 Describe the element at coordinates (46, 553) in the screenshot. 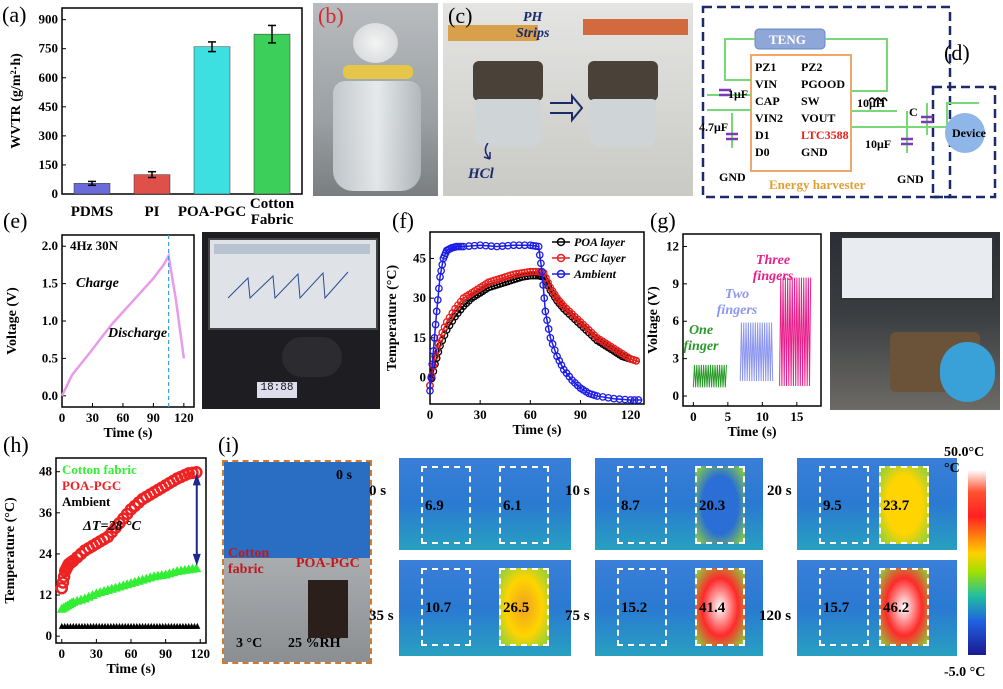

I see `y-tick-label: 24` at that location.